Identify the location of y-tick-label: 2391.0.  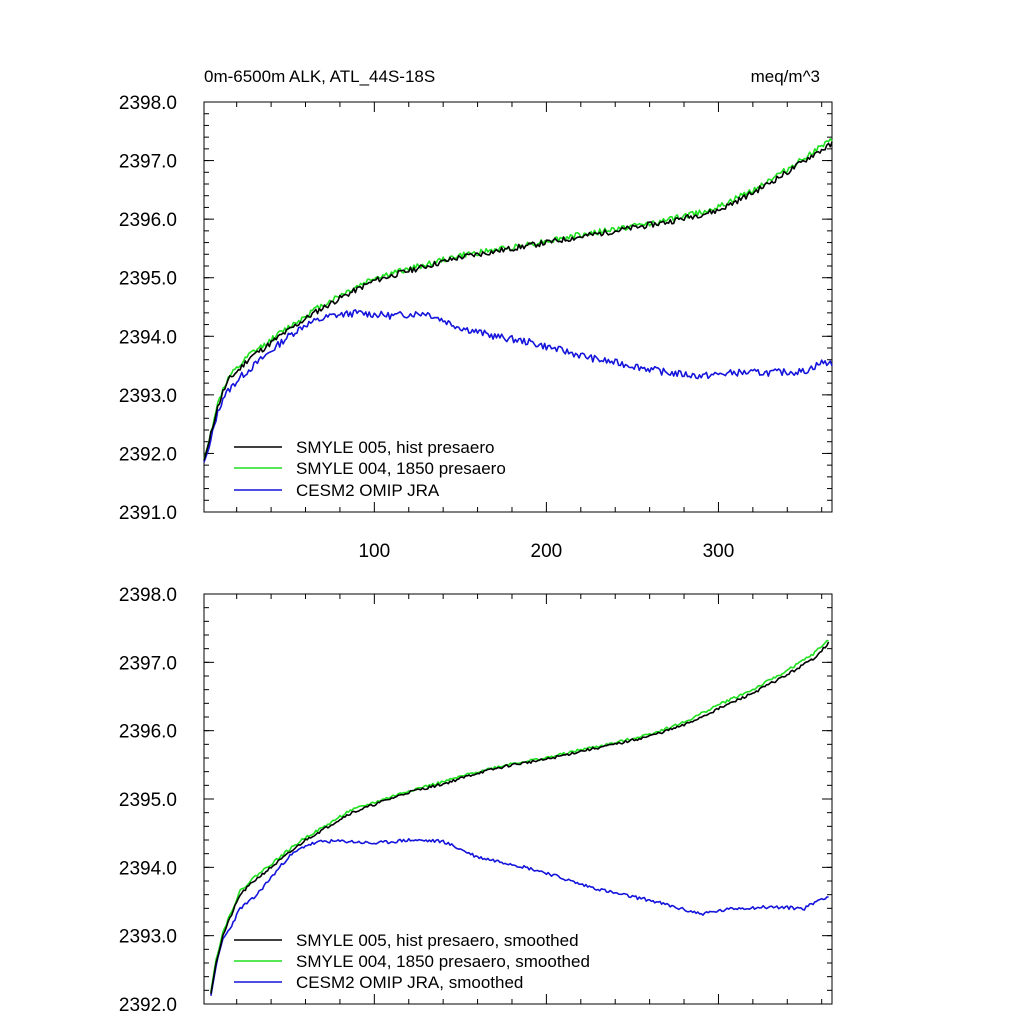
(148, 513).